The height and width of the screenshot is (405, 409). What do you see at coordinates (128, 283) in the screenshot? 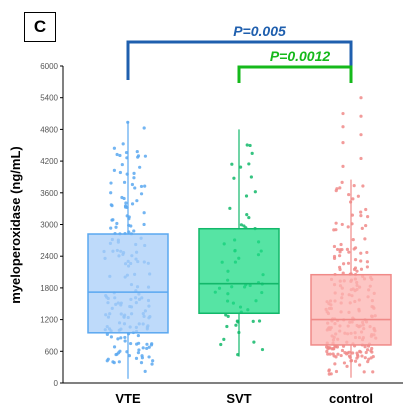
I see `box-vte` at bounding box center [128, 283].